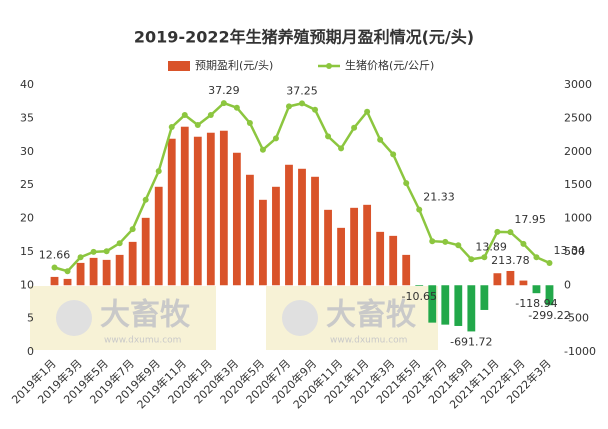 Image resolution: width=608 pixels, height=429 pixels. What do you see at coordinates (578, 218) in the screenshot?
I see `y2-tick-label: 1000` at bounding box center [578, 218].